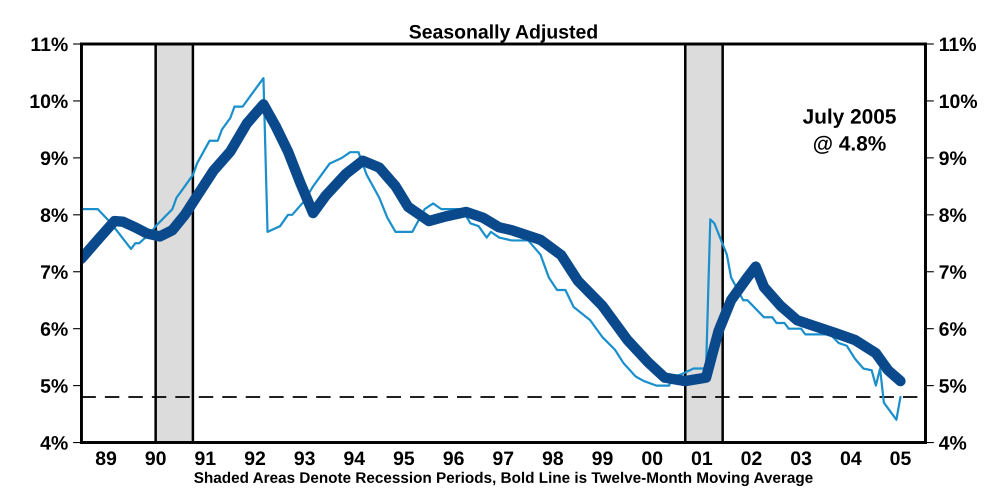 This screenshot has width=993, height=489. I want to click on y2-tick-label: 4%, so click(952, 443).